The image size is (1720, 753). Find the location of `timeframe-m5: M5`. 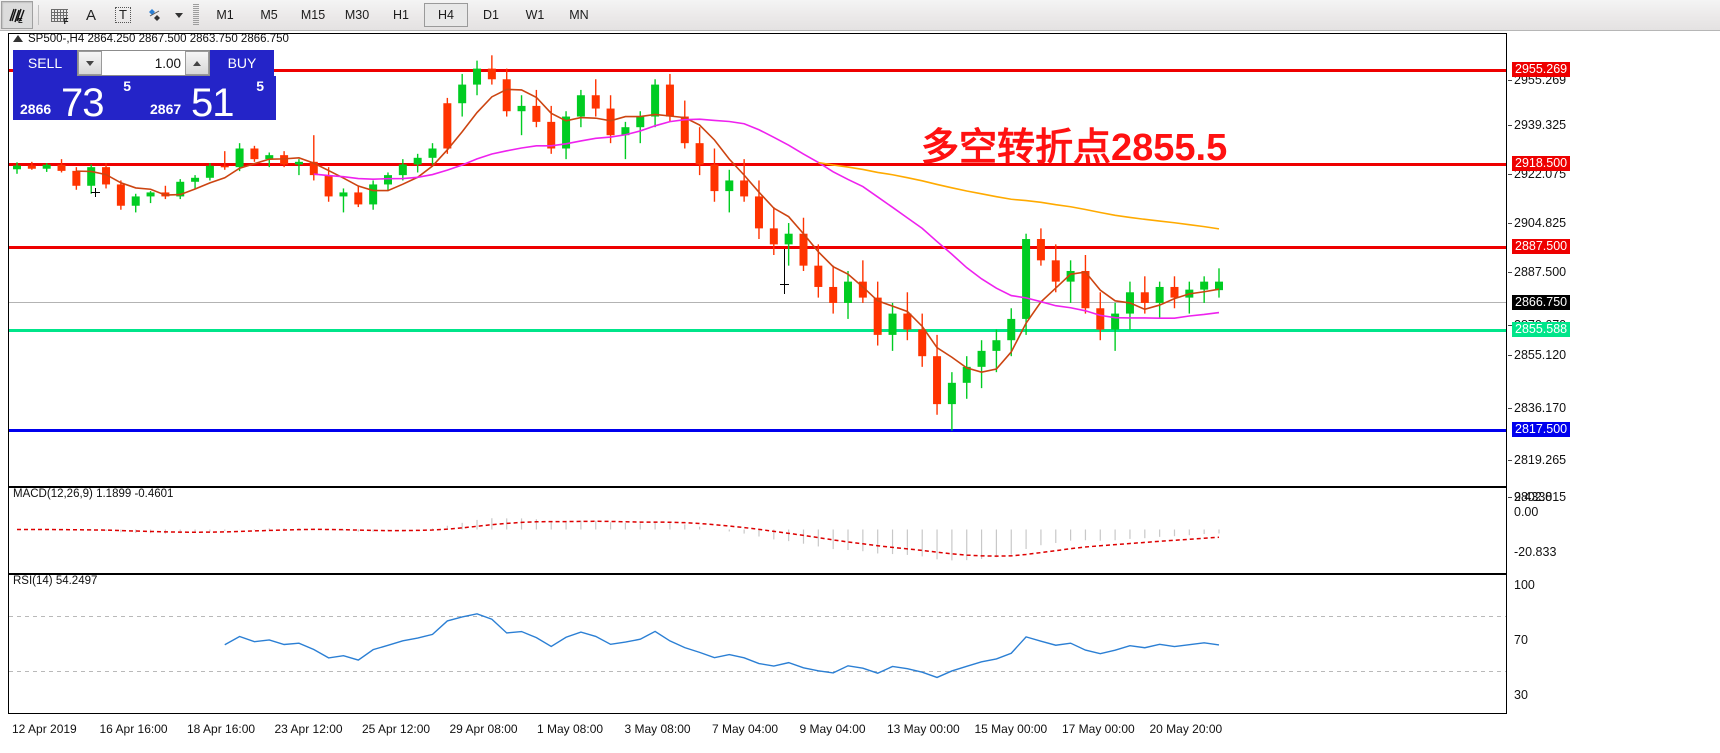

timeframe-m5: M5 is located at coordinates (269, 15).